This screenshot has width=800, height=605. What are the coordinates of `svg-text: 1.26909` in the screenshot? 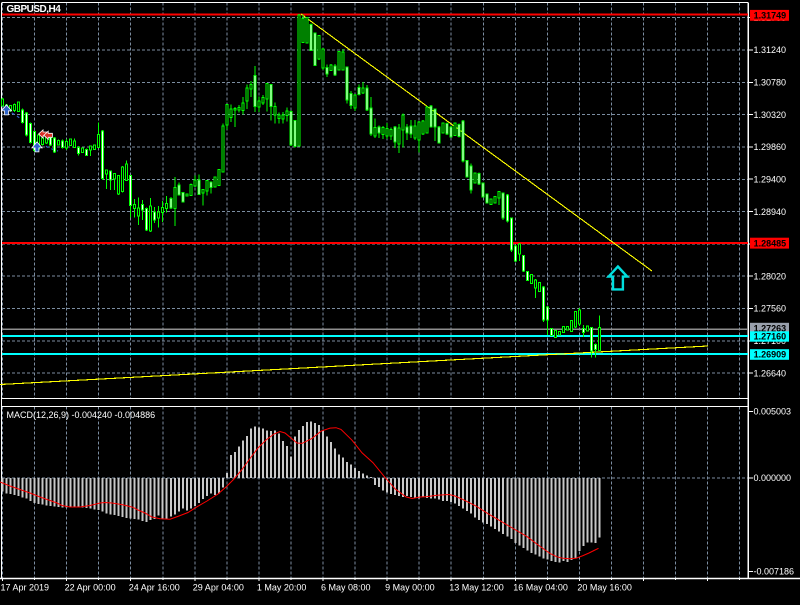 It's located at (770, 354).